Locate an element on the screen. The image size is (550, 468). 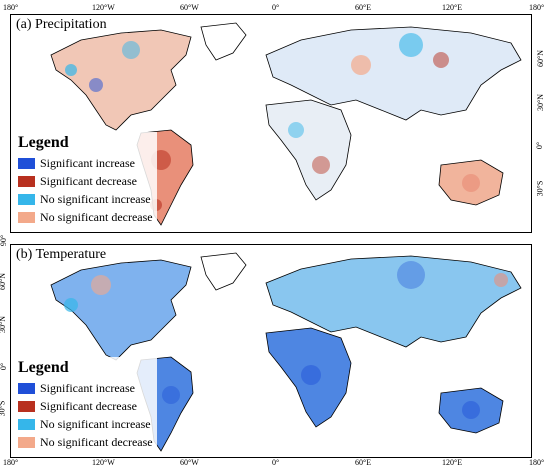
australia is located at coordinates (471, 410).